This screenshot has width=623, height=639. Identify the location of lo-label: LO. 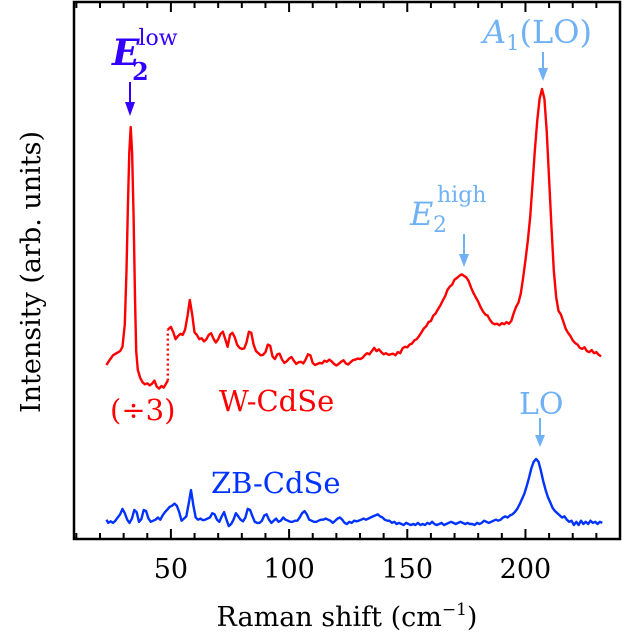
(541, 404).